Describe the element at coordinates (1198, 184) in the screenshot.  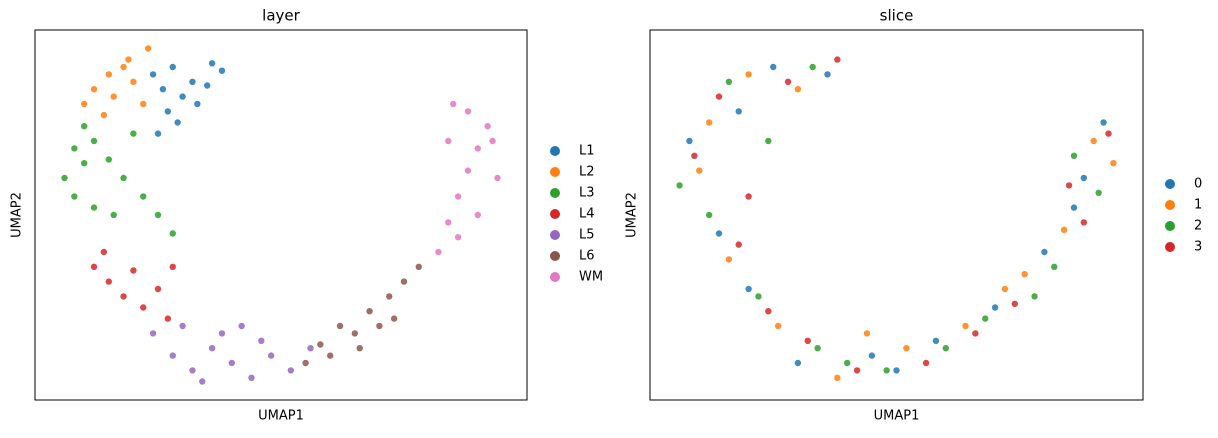
I see `legend-label: 0` at that location.